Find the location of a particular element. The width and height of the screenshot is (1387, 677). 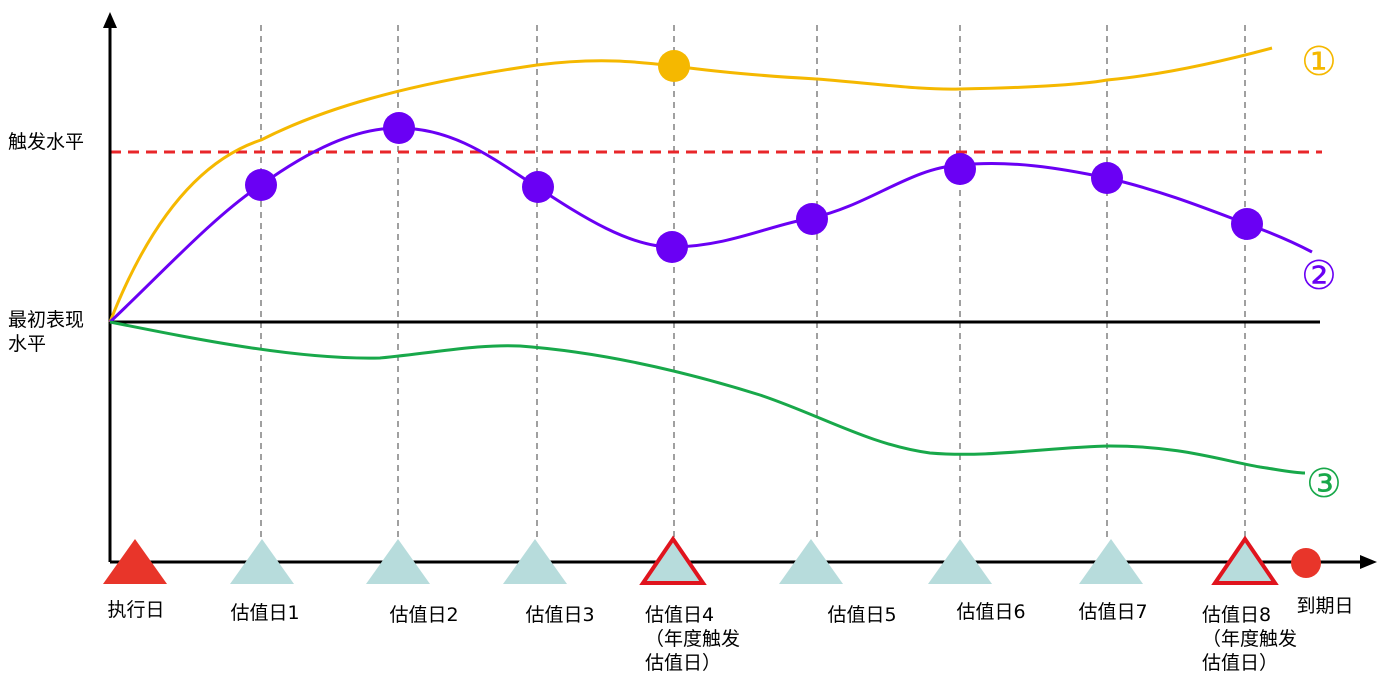

valuation-3-label: 估值日3 is located at coordinates (560, 615).